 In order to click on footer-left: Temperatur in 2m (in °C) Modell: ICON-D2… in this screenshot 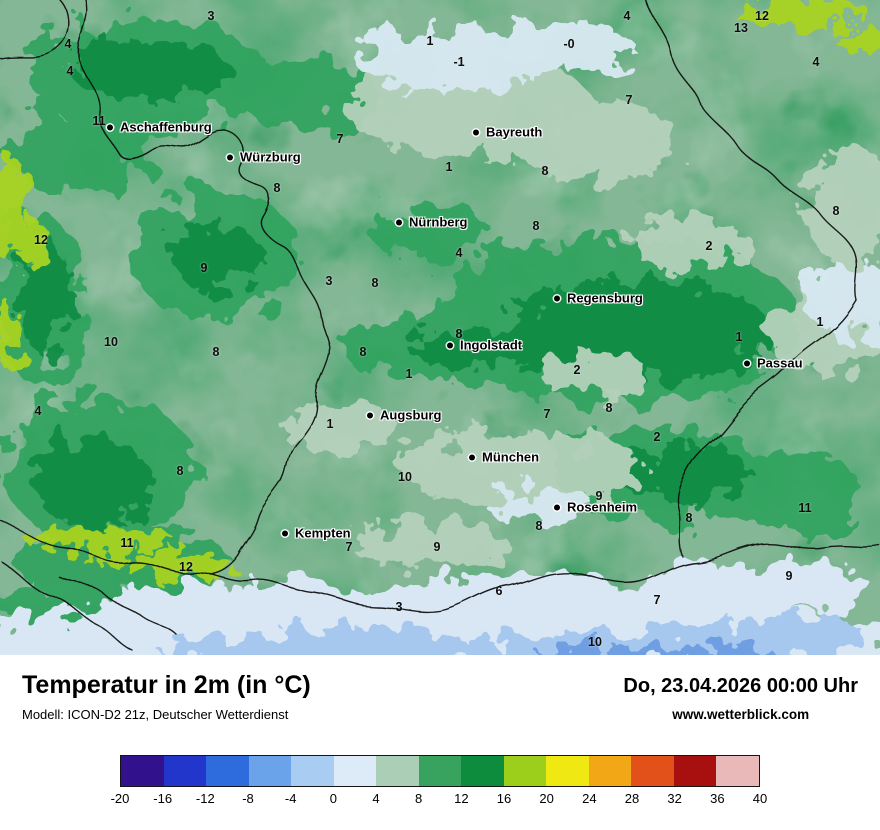, I will do `click(166, 696)`.